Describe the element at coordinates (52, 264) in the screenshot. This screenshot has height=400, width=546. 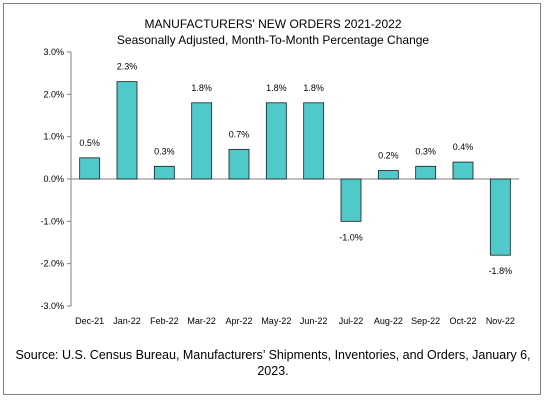
I see `y-tick-label: -2.0%` at that location.